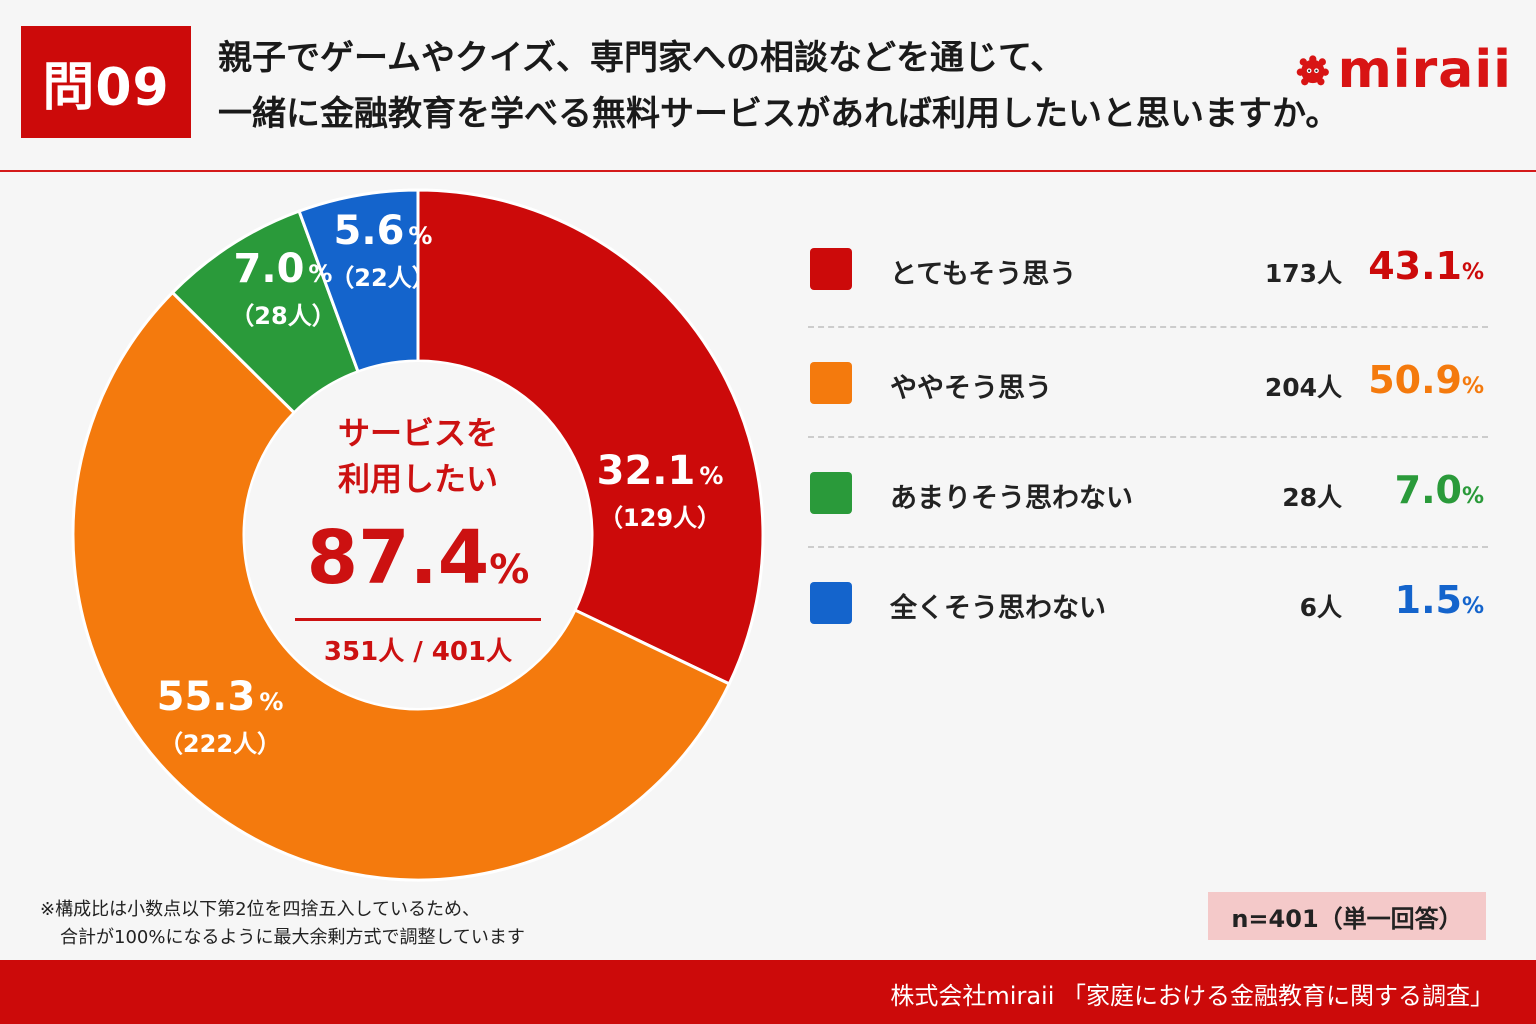 The image size is (1536, 1024). I want to click on center-total-count: 351人 / 401人, so click(418, 652).